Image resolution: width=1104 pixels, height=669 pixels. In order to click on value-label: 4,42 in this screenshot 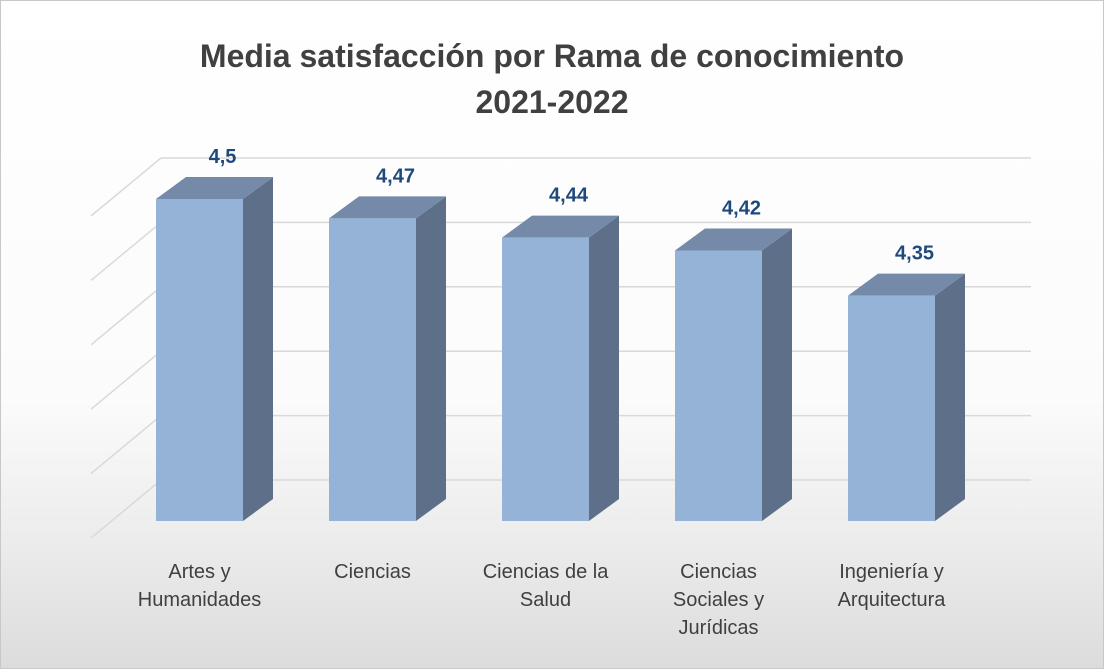, I will do `click(741, 209)`.